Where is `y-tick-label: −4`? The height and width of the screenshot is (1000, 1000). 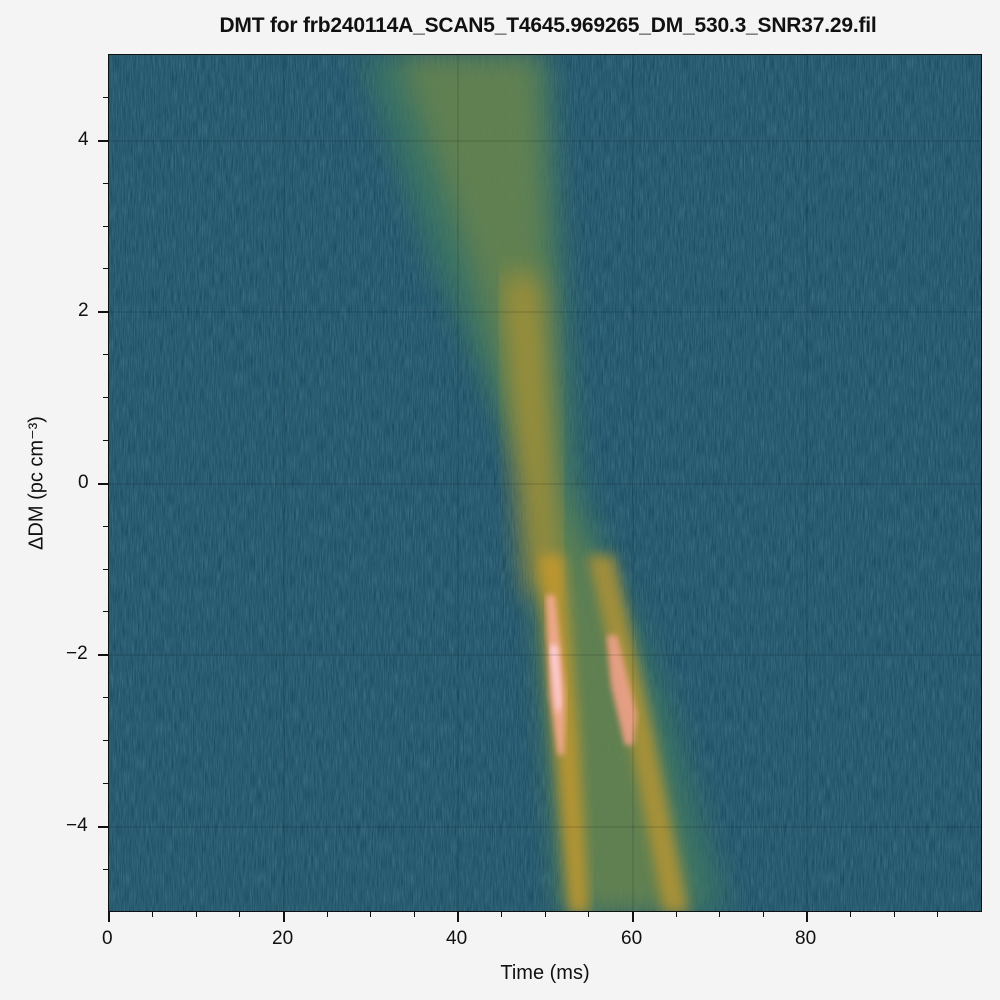
y-tick-label: −4 is located at coordinates (77, 825).